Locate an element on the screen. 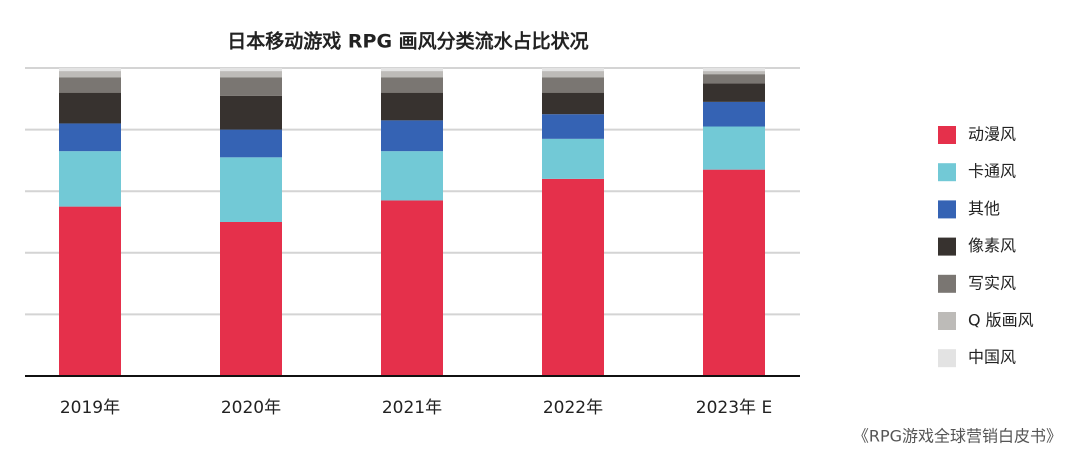  legend-label: 卡通风 is located at coordinates (992, 171).